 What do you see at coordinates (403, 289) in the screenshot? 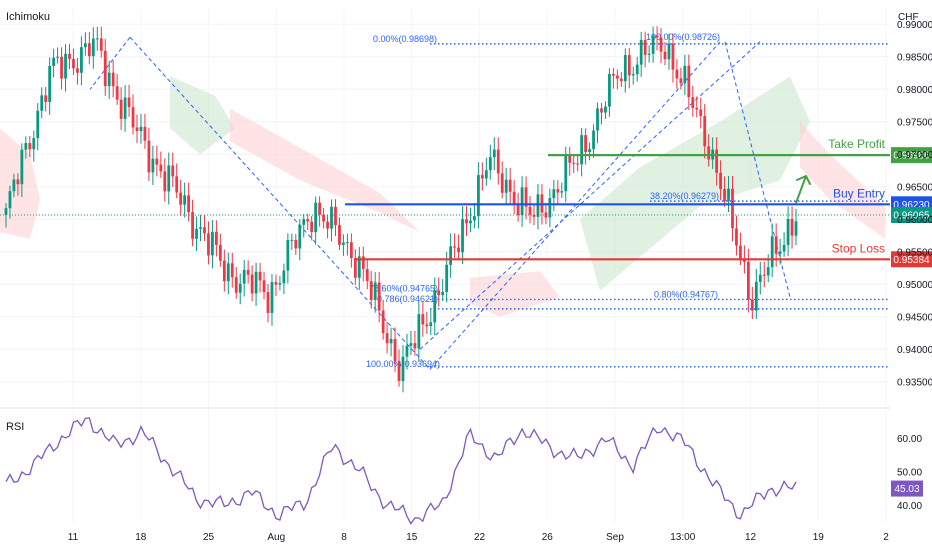
I see `fib-label: 78.60%(0.94765)` at bounding box center [403, 289].